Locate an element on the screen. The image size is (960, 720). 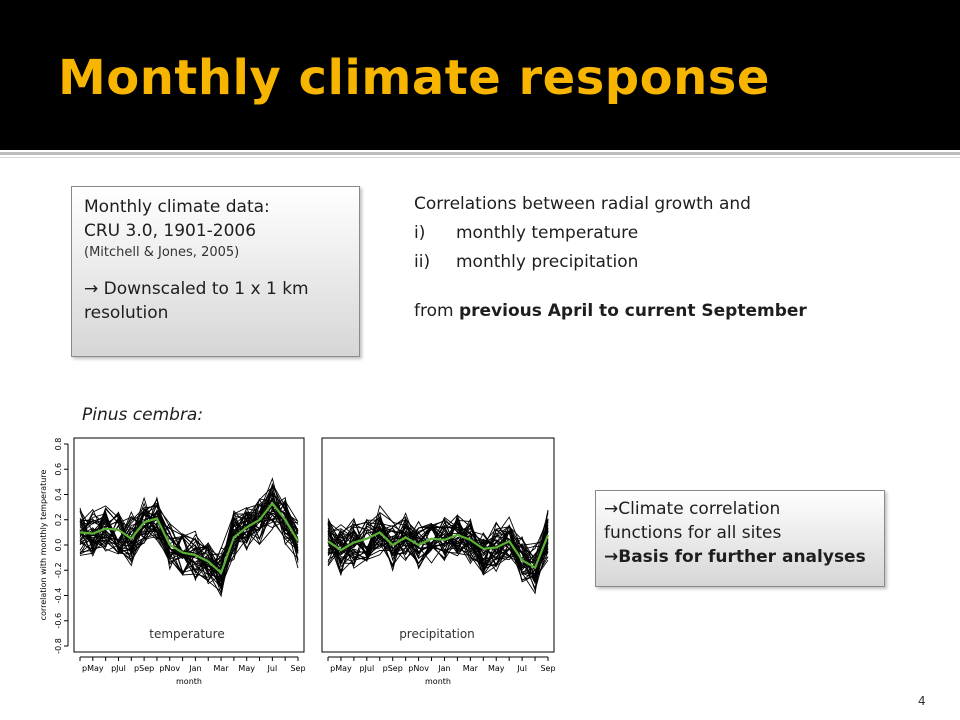
y-tick-label: -0.4 is located at coordinates (58, 596).